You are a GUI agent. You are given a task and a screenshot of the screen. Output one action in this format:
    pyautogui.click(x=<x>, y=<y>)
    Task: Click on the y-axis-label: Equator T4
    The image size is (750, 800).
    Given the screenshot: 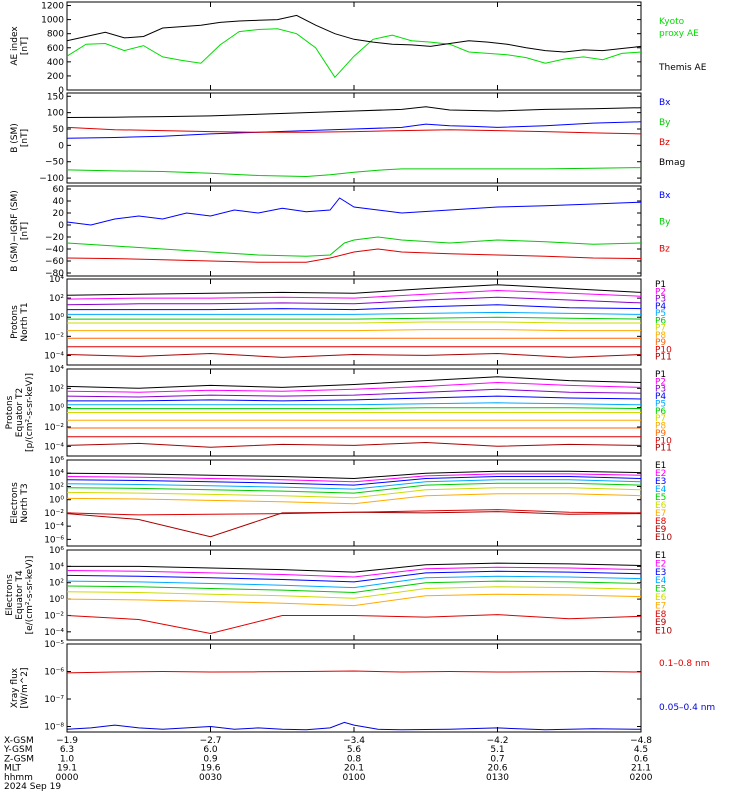 What is the action you would take?
    pyautogui.click(x=20, y=595)
    